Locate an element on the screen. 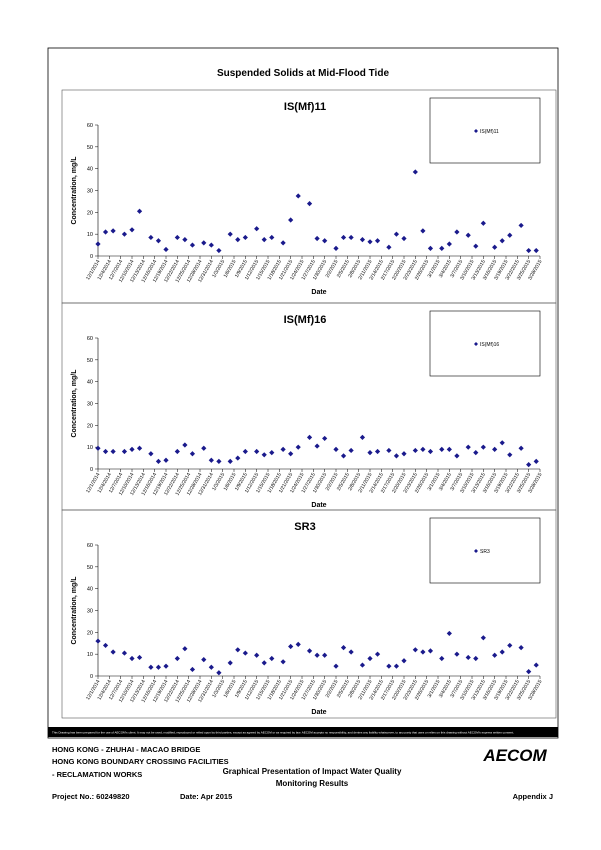 The image size is (601, 850). project-no: Project No.: 60249820 is located at coordinates (91, 796).